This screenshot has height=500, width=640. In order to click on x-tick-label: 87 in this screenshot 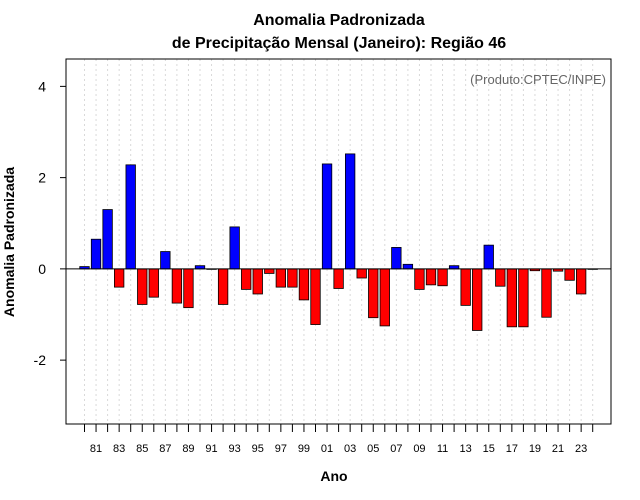, I will do `click(165, 449)`.